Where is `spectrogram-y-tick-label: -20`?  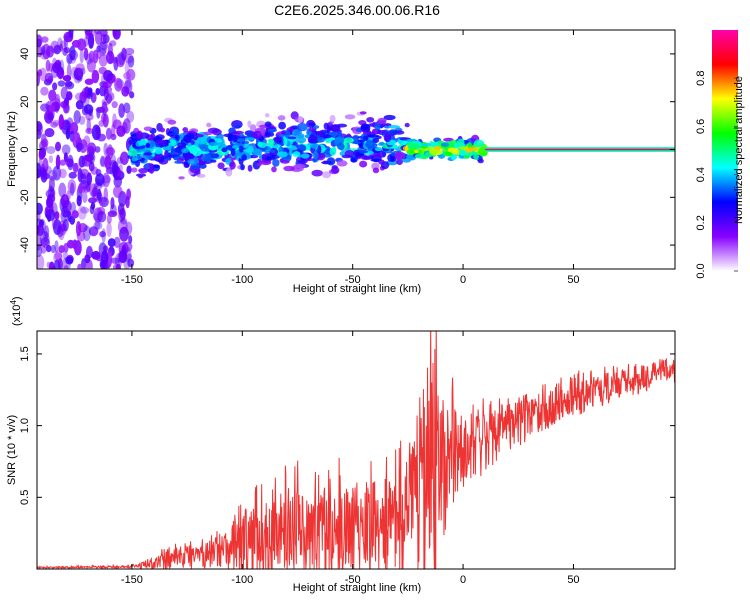
spectrogram-y-tick-label: -20 is located at coordinates (25, 197).